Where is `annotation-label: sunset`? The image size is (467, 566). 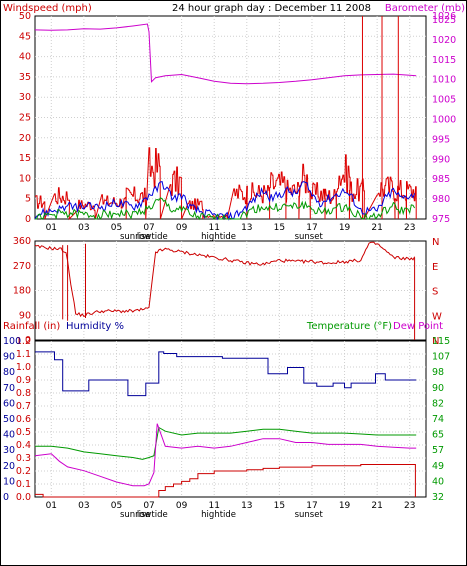 annotation-label: sunset is located at coordinates (309, 237).